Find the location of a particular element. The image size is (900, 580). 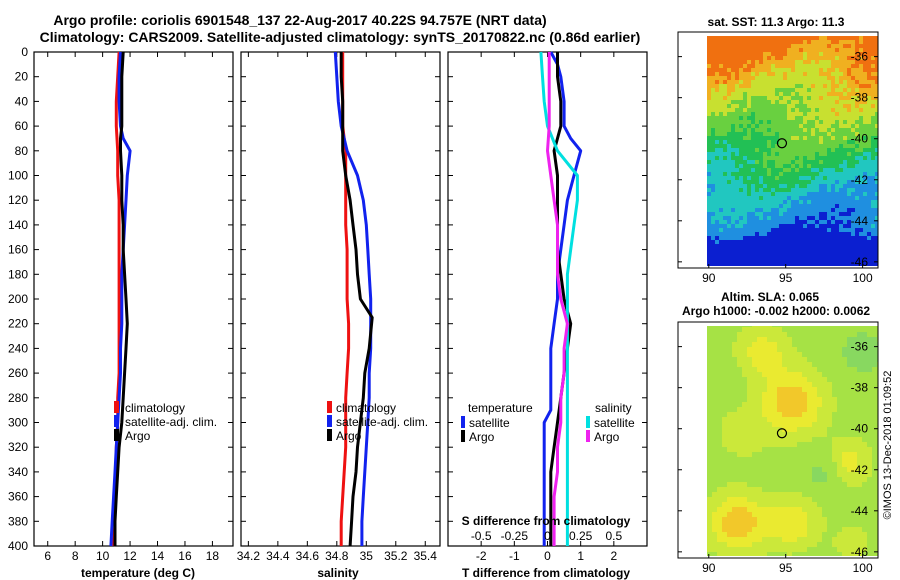

argo-location-marker is located at coordinates (782, 143).